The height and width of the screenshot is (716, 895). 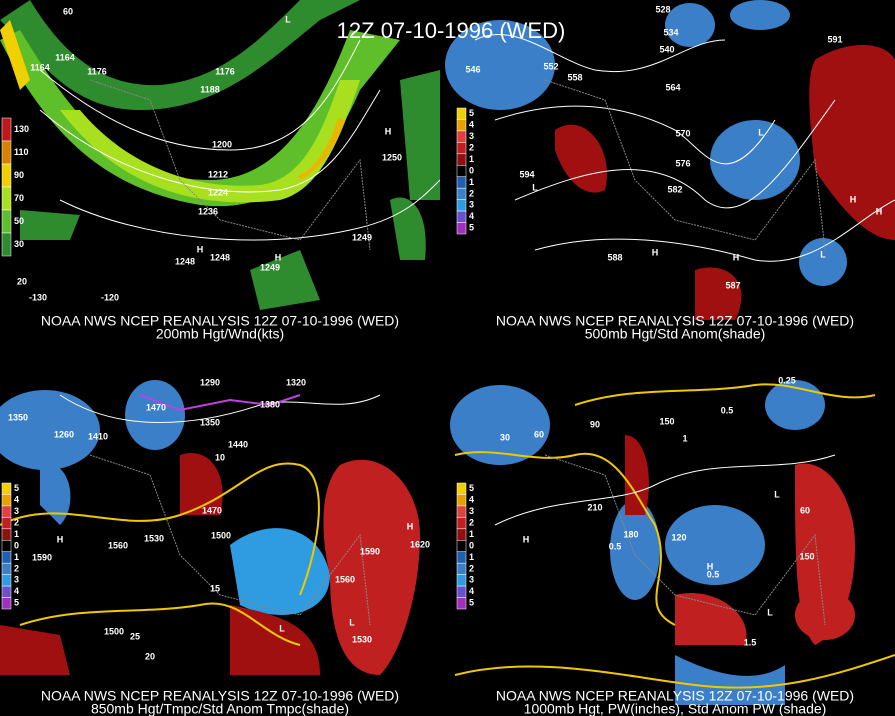 What do you see at coordinates (68, 11) in the screenshot?
I see `contour-label: 60` at bounding box center [68, 11].